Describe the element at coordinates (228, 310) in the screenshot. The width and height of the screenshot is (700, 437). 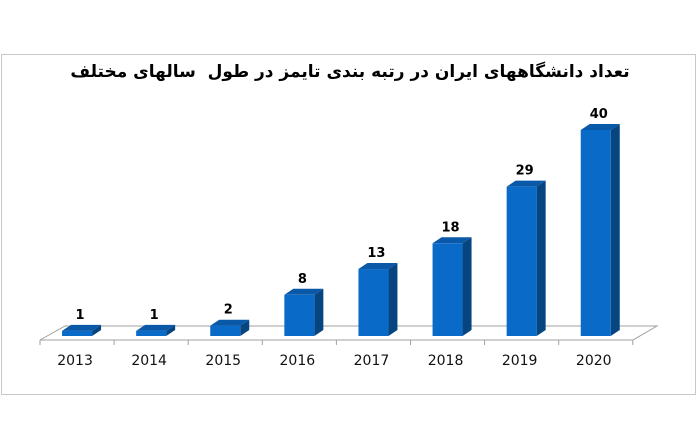
I see `data-label: 2` at that location.